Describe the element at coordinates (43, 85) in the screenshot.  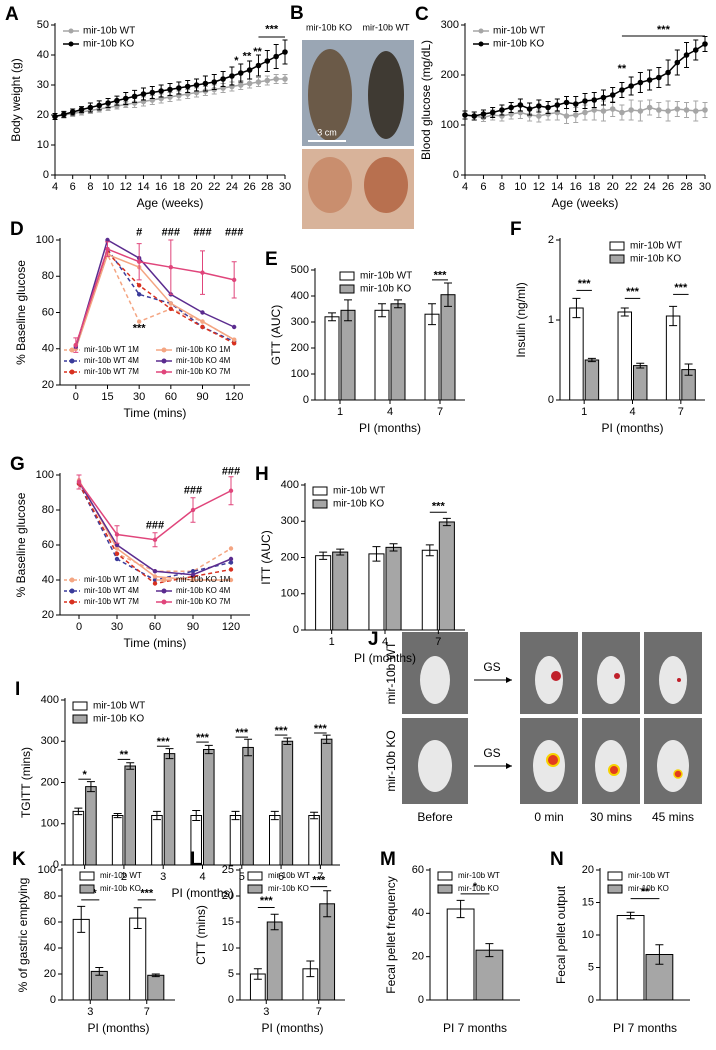
I see `y-tick-label: 30` at that location.